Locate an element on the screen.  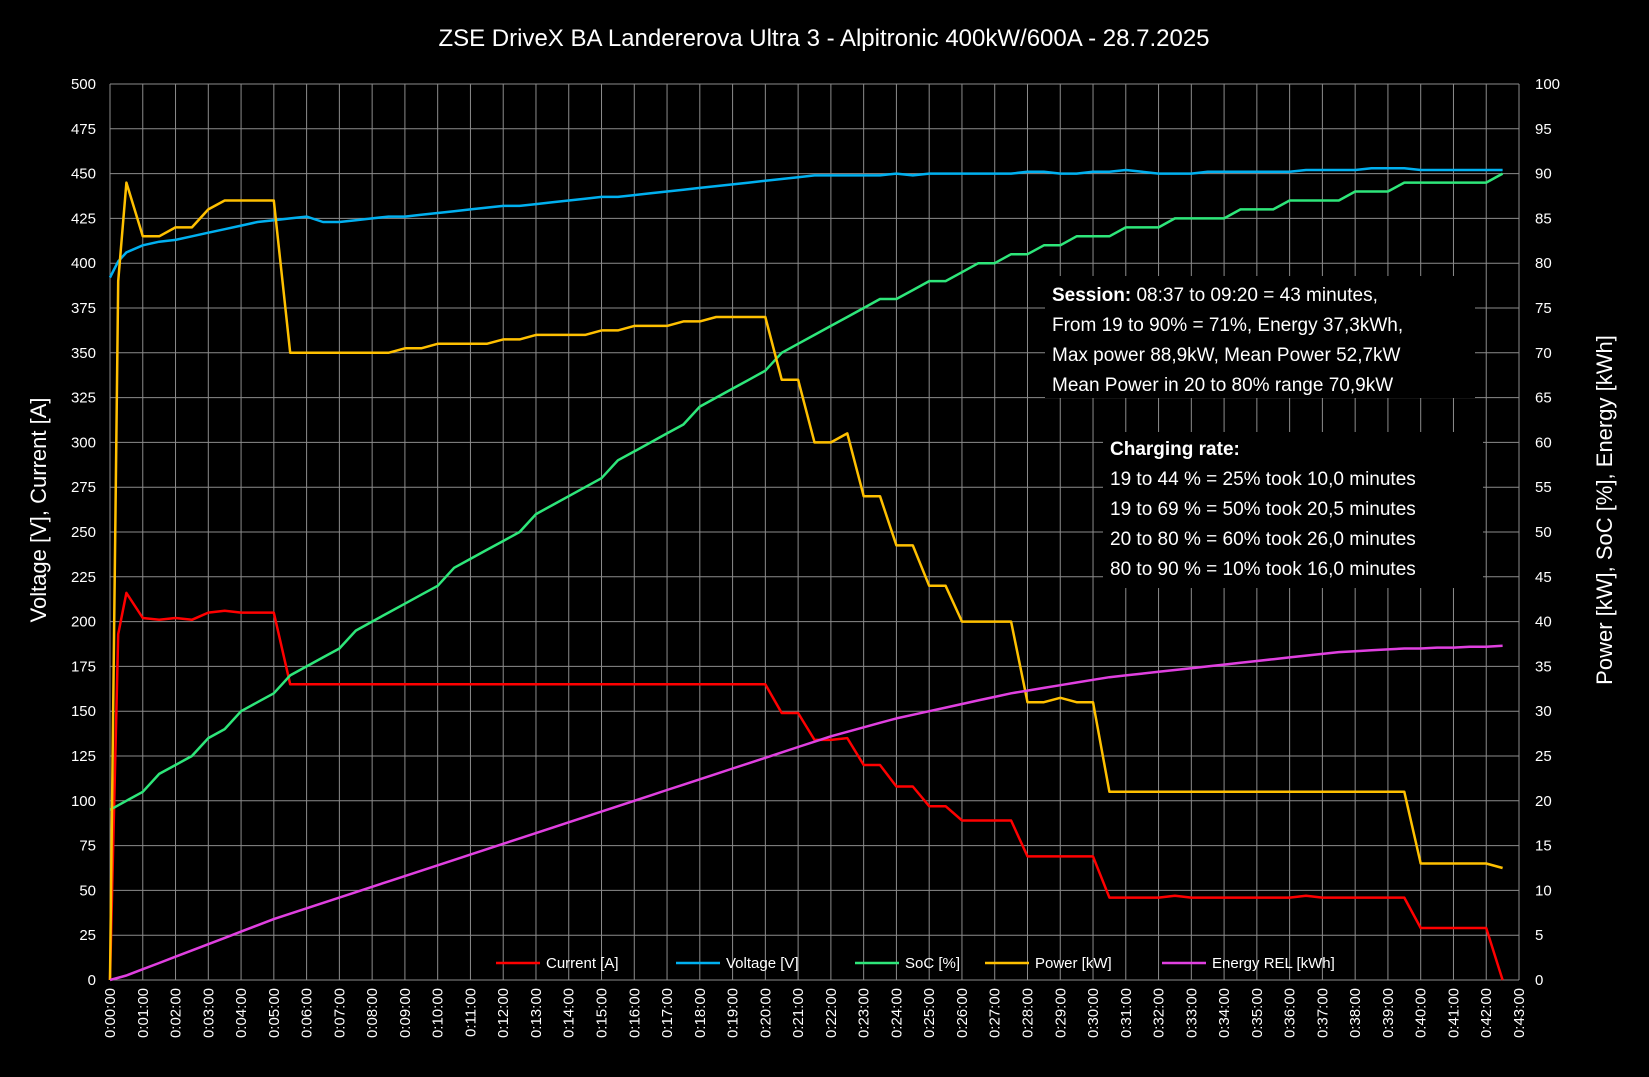
x-tick-label: 0:37:00 is located at coordinates (1322, 1013).